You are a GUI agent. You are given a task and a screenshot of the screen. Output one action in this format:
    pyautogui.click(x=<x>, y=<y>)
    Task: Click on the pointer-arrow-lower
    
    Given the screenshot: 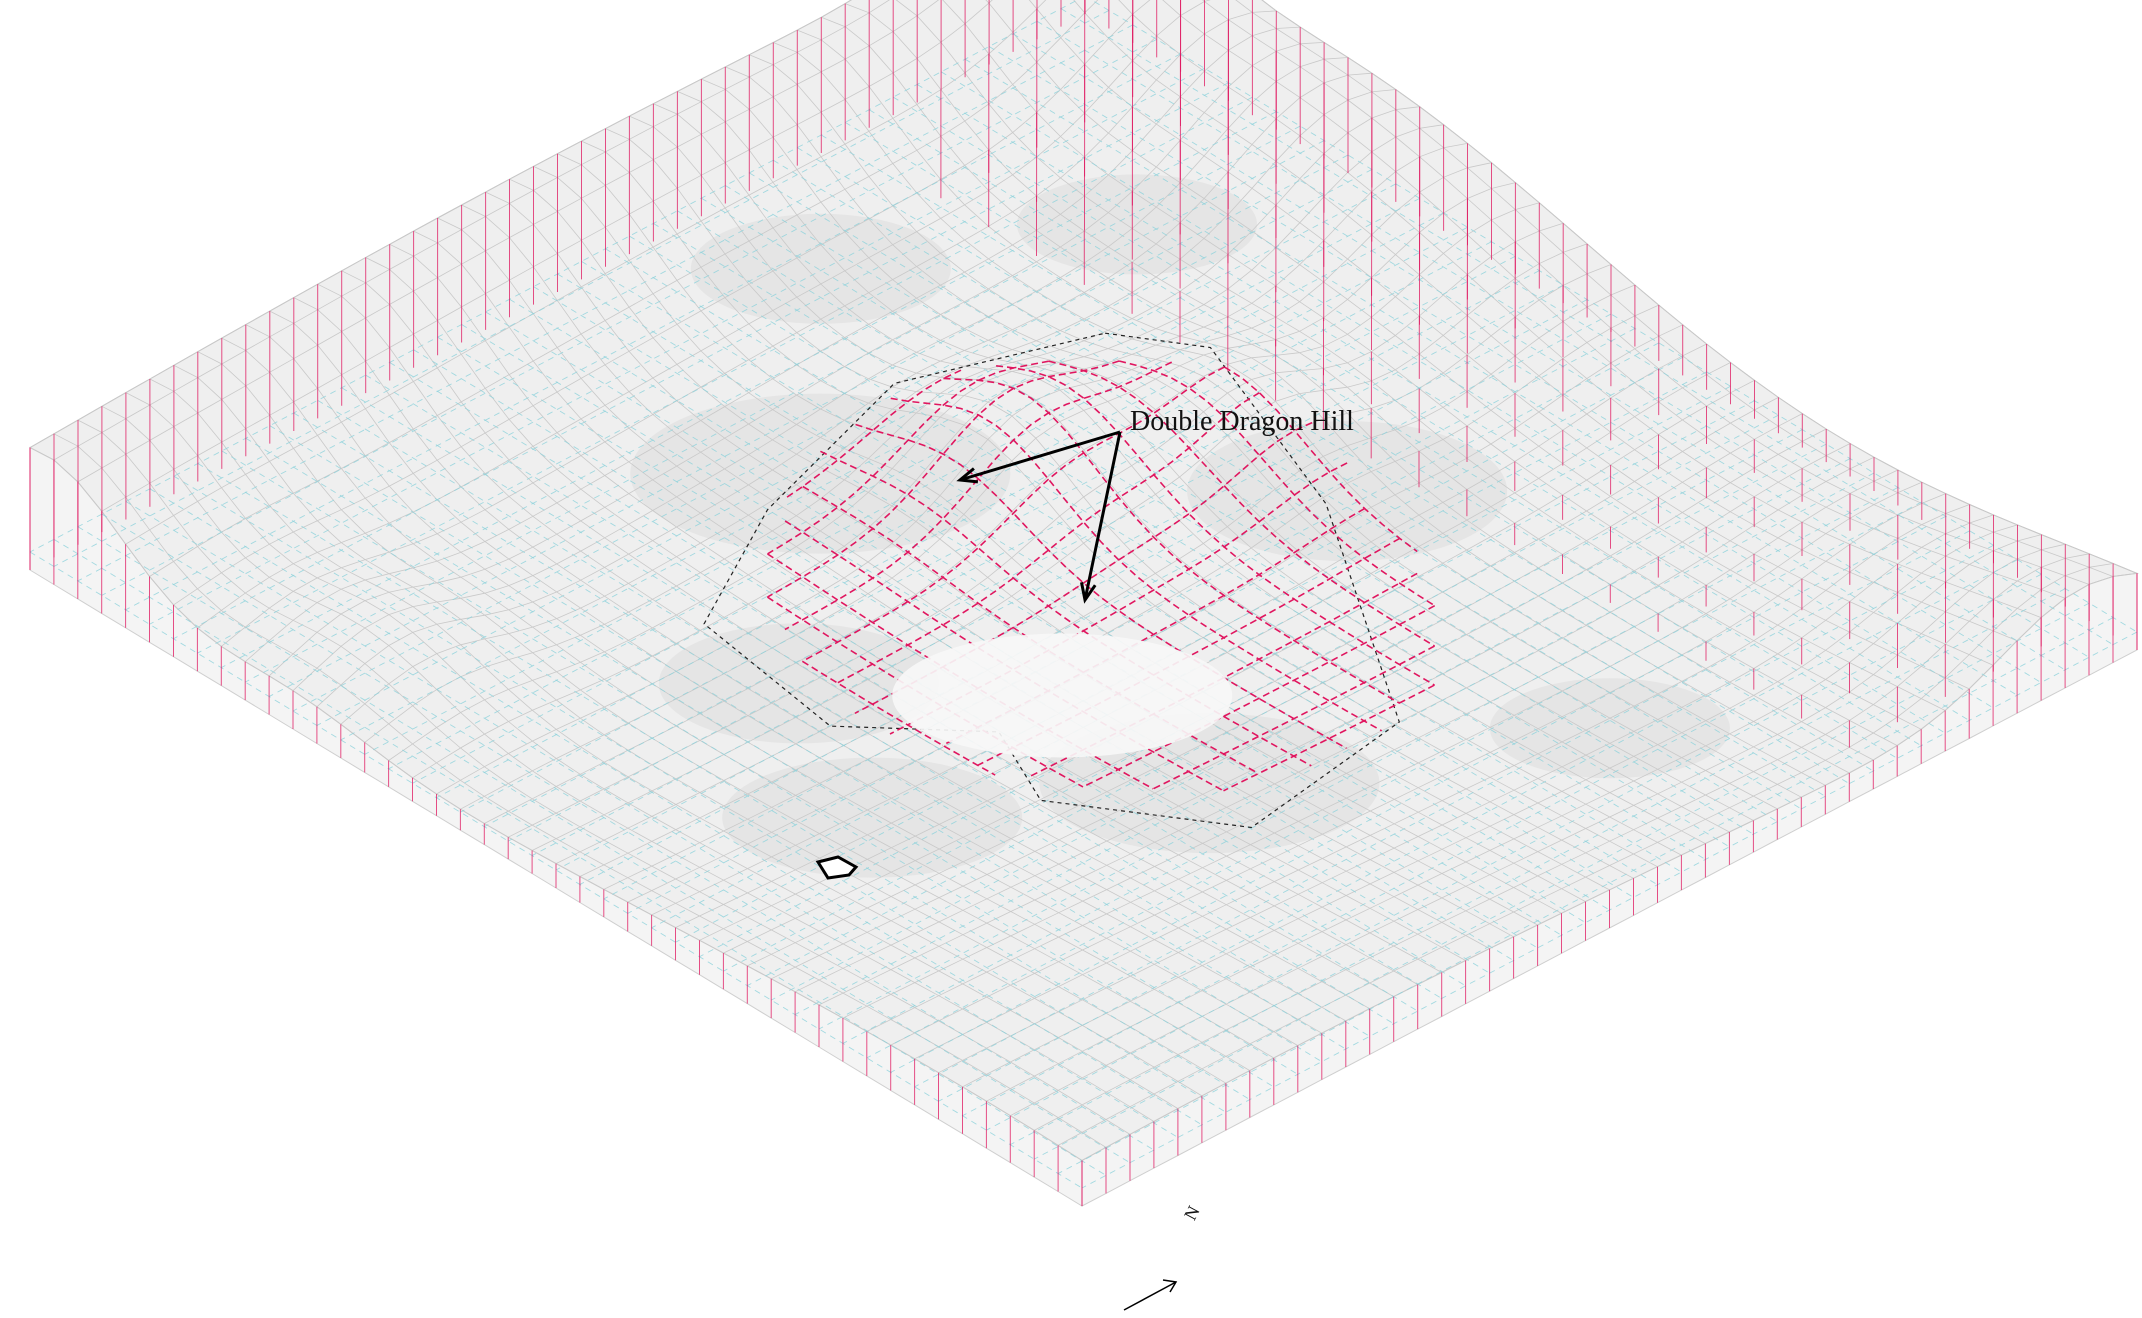 What is the action you would take?
    pyautogui.click(x=1102, y=516)
    